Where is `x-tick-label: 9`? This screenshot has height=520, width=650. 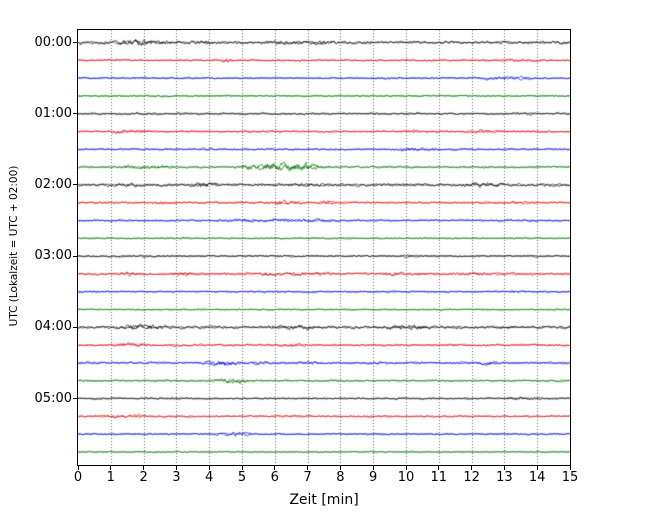
x-tick-label: 9 is located at coordinates (373, 477).